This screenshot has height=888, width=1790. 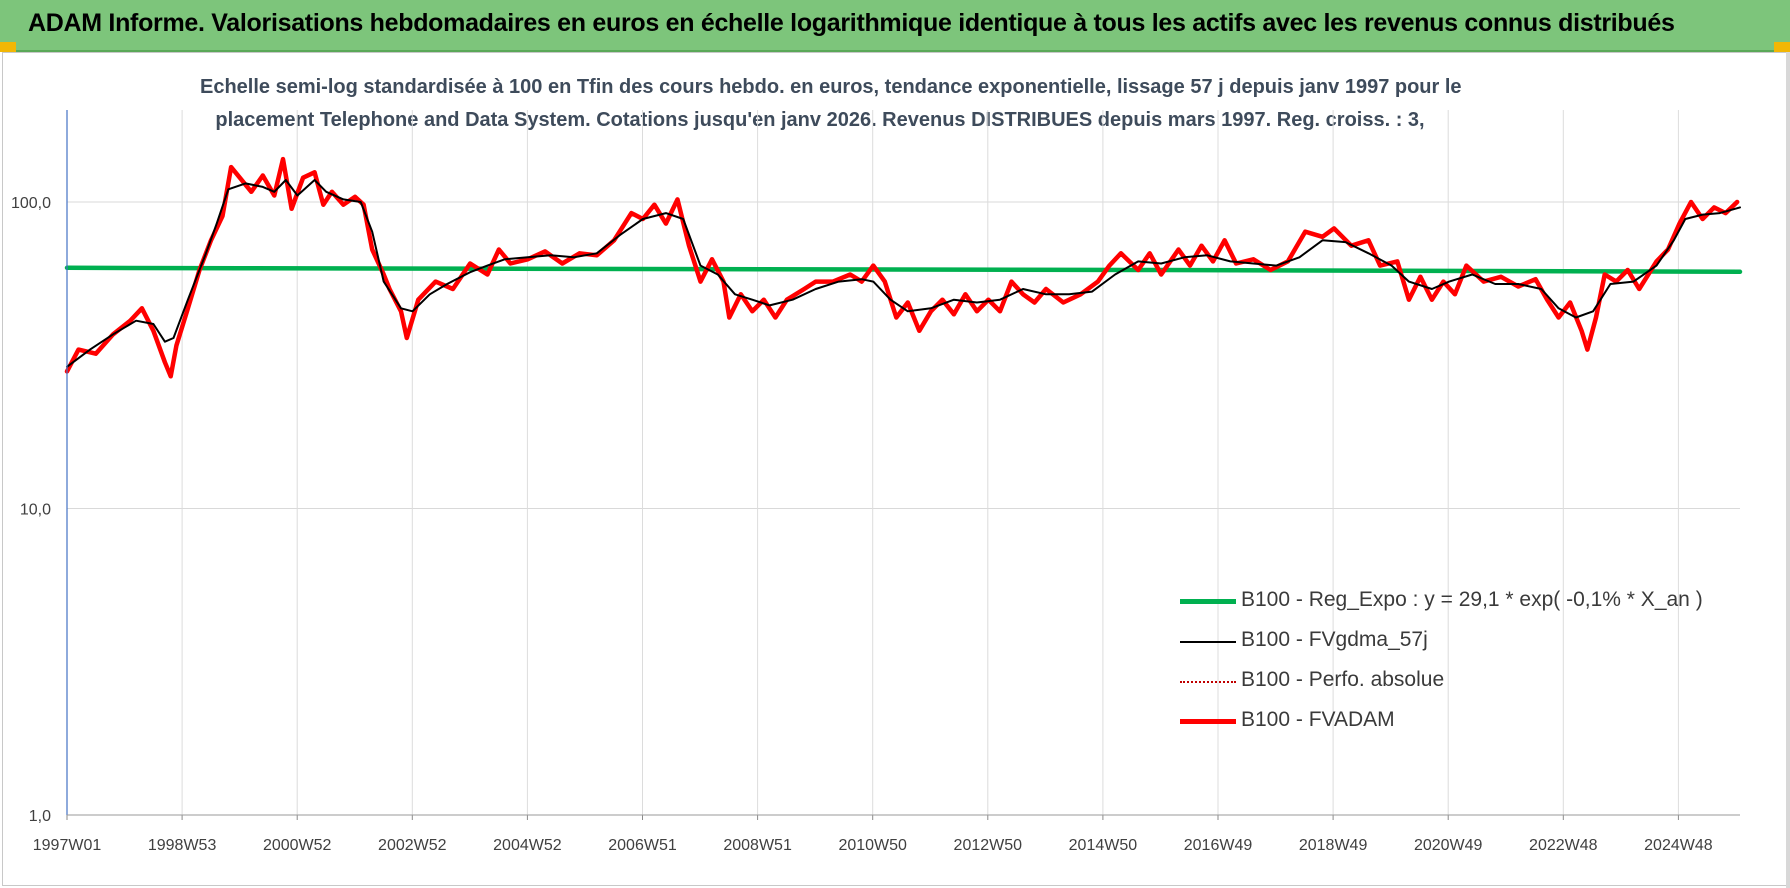 I want to click on y-tick-label: 1,0, so click(x=40, y=816).